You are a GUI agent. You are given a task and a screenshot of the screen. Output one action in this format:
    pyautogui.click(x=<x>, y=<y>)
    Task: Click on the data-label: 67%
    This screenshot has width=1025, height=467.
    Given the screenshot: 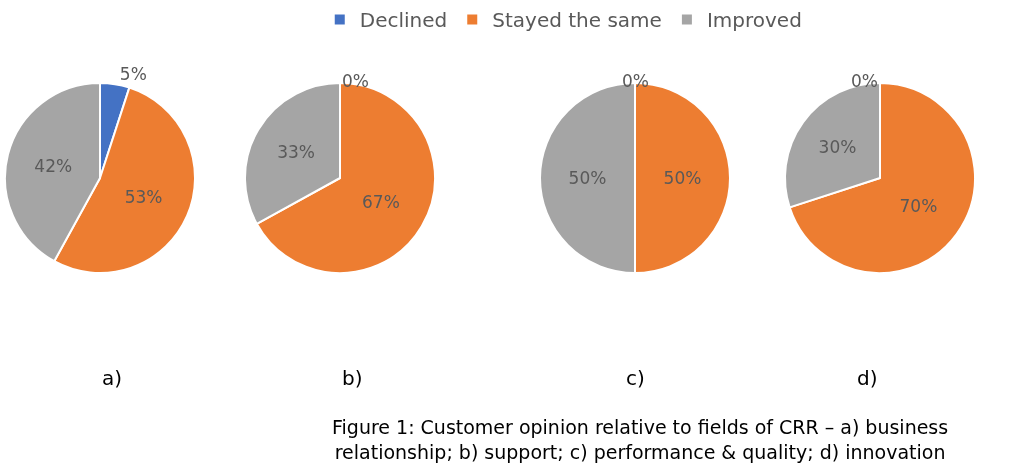 What is the action you would take?
    pyautogui.click(x=380, y=202)
    